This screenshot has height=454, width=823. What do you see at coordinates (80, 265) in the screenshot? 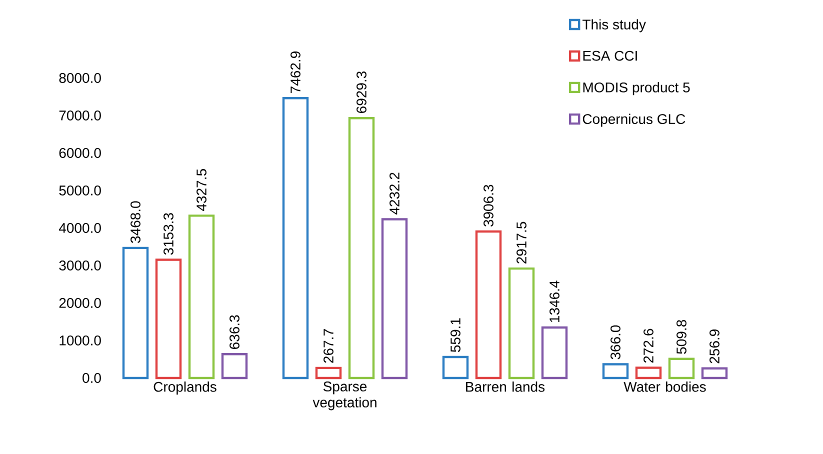
I see `y-tick-label: 3000.0` at bounding box center [80, 265].